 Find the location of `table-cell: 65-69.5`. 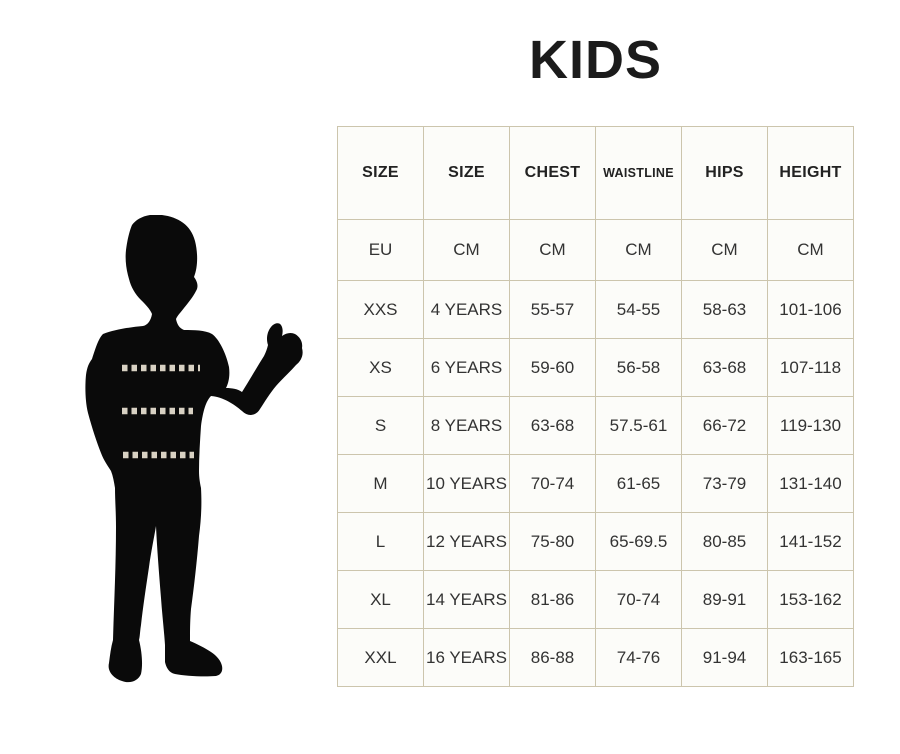

table-cell: 65-69.5 is located at coordinates (638, 541).